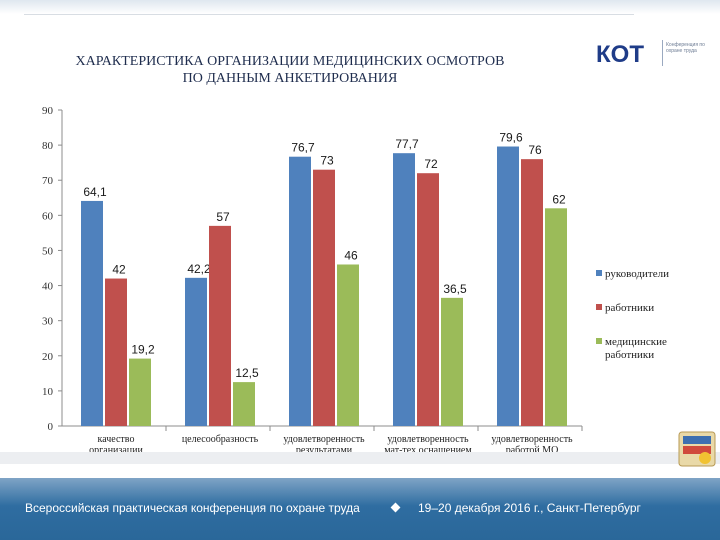 The height and width of the screenshot is (540, 720). Describe the element at coordinates (48, 216) in the screenshot. I see `y-tick-label: 60` at that location.